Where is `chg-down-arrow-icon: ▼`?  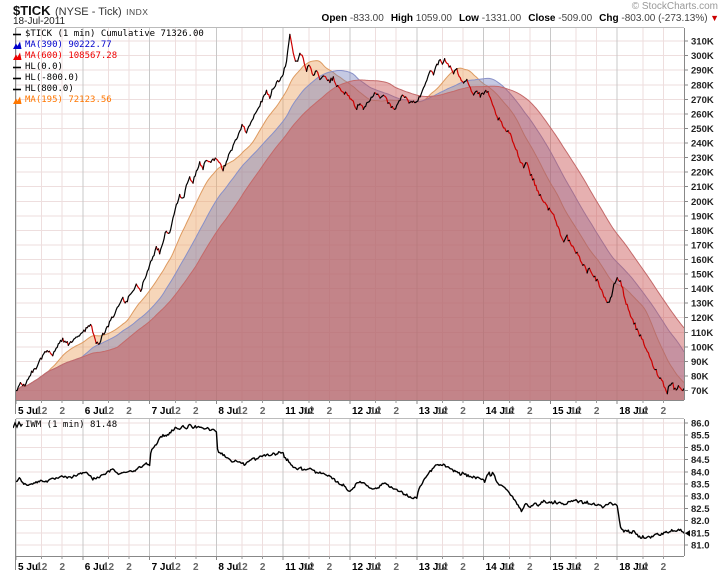 chg-down-arrow-icon: ▼ is located at coordinates (713, 18).